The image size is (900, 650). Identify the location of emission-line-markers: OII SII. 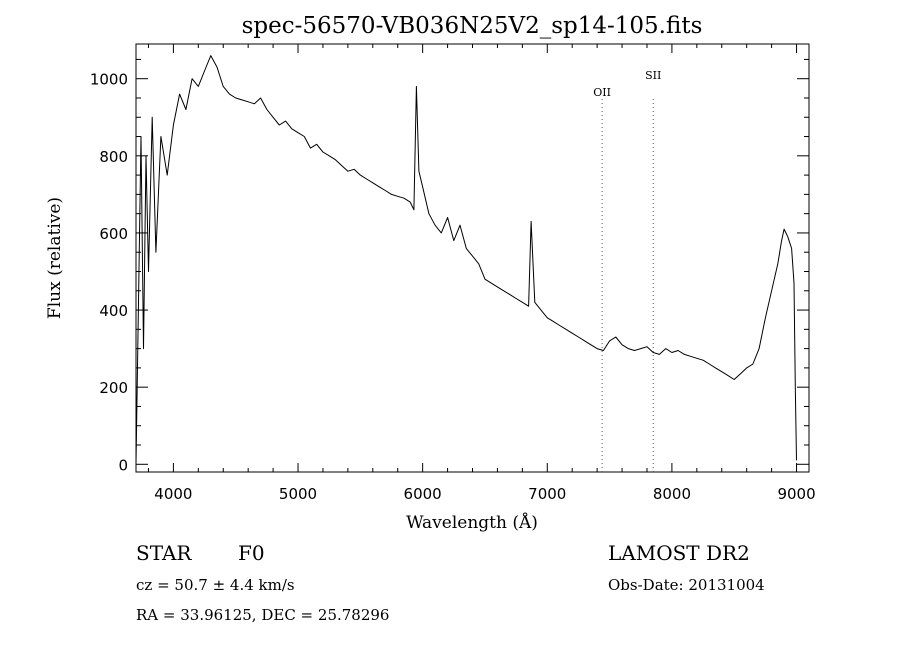
(627, 270).